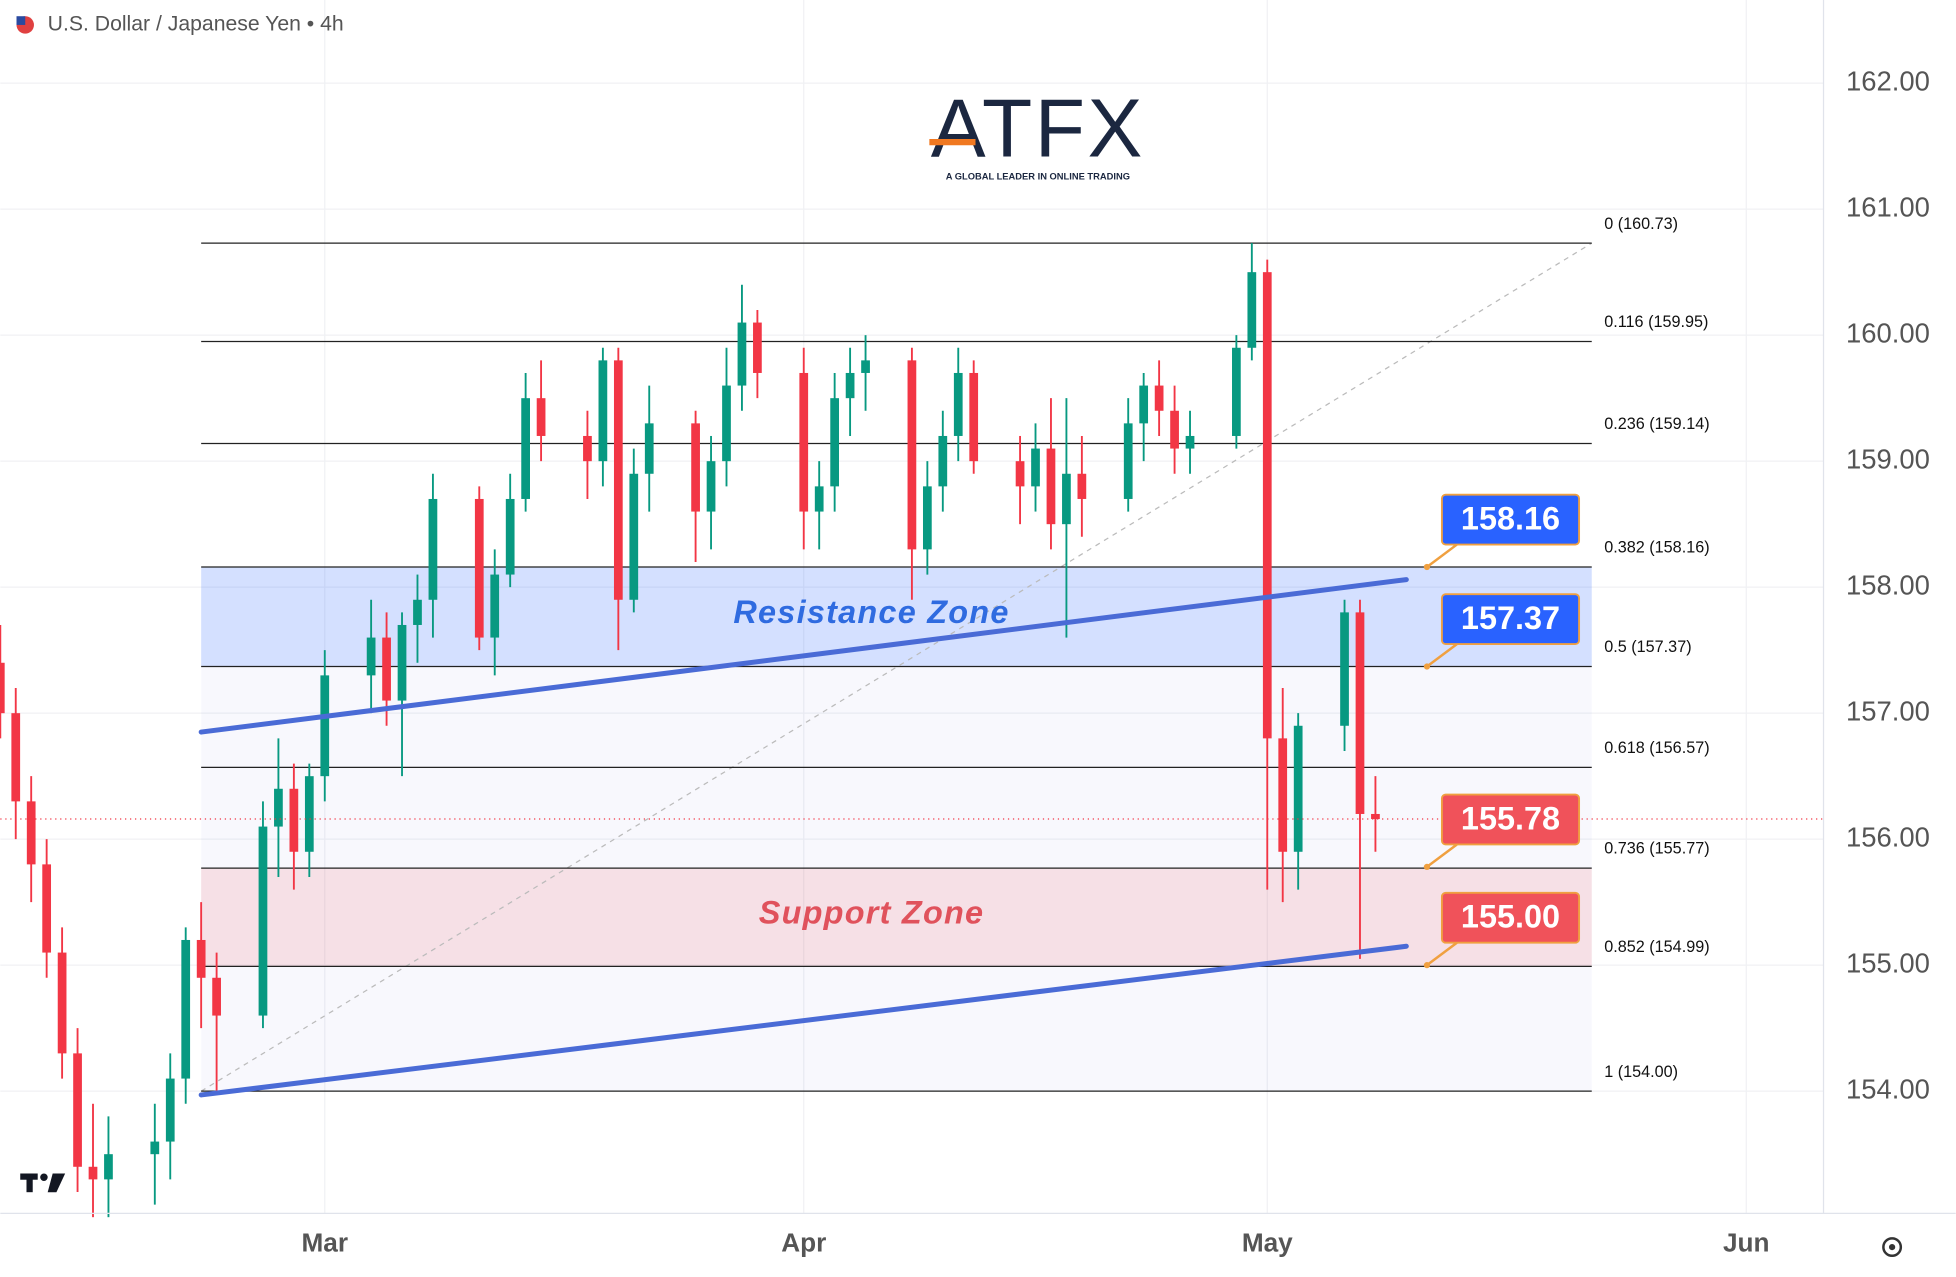 The height and width of the screenshot is (1277, 1956). I want to click on y-tick-label: 162.00, so click(1888, 80).